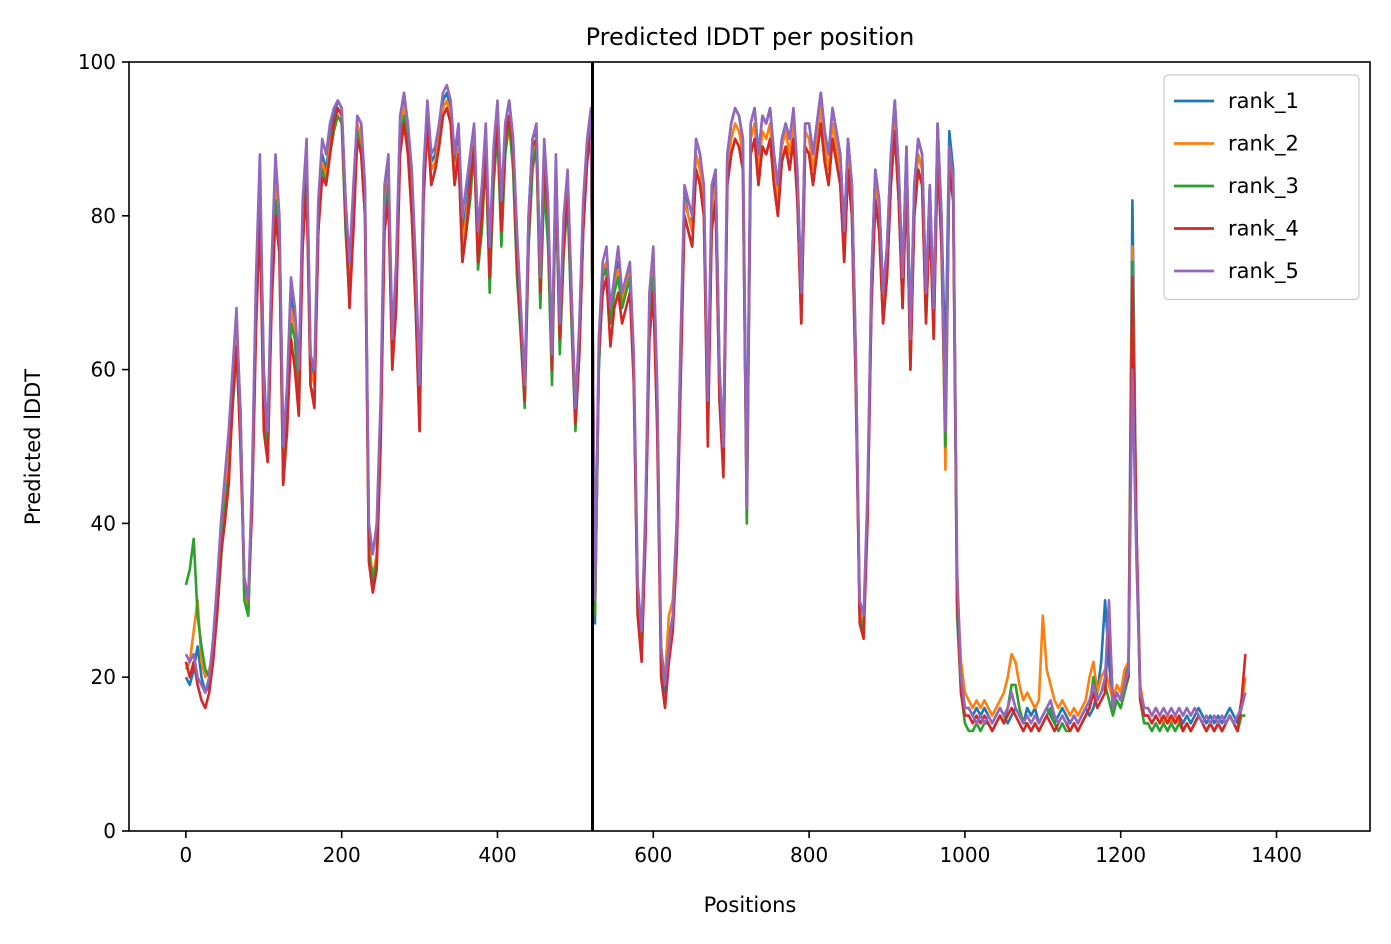  I want to click on x-axis-ticks: 0 200 400 600 800 1000 1200 1400, so click(741, 849).